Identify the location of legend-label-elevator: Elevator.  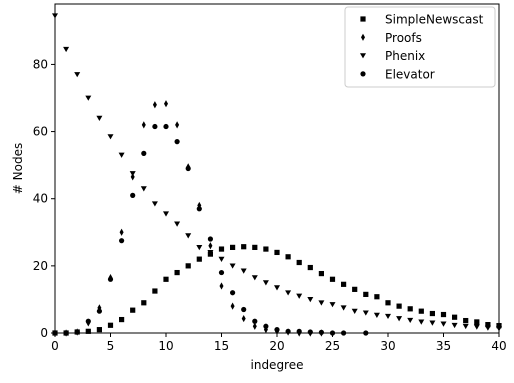
(410, 74).